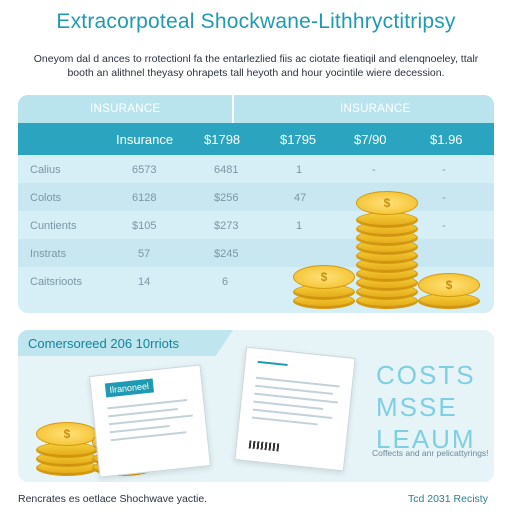 This screenshot has width=512, height=512. What do you see at coordinates (298, 139) in the screenshot?
I see `header-cell: $1795` at bounding box center [298, 139].